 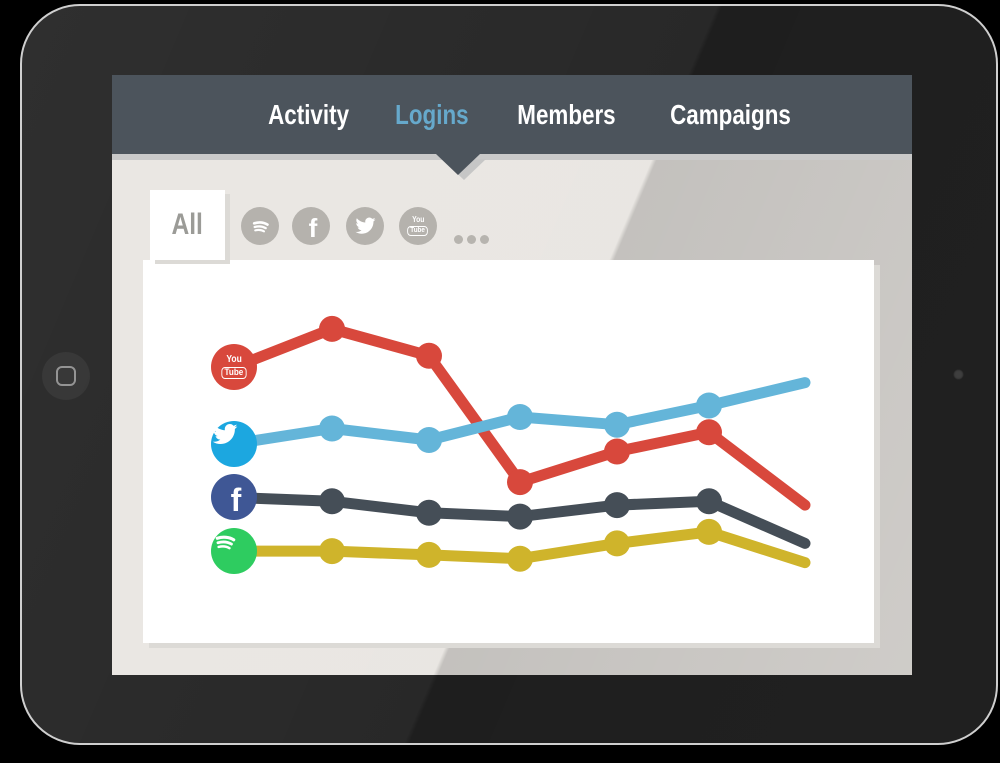 What do you see at coordinates (512, 114) in the screenshot?
I see `top-nav-bar: Activity Logins Members Campaigns` at bounding box center [512, 114].